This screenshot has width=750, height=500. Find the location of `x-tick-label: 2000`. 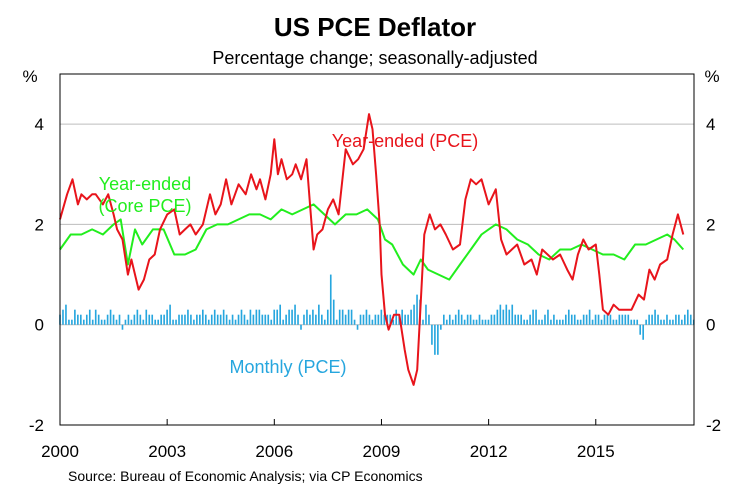

x-tick-label: 2000 is located at coordinates (60, 451).